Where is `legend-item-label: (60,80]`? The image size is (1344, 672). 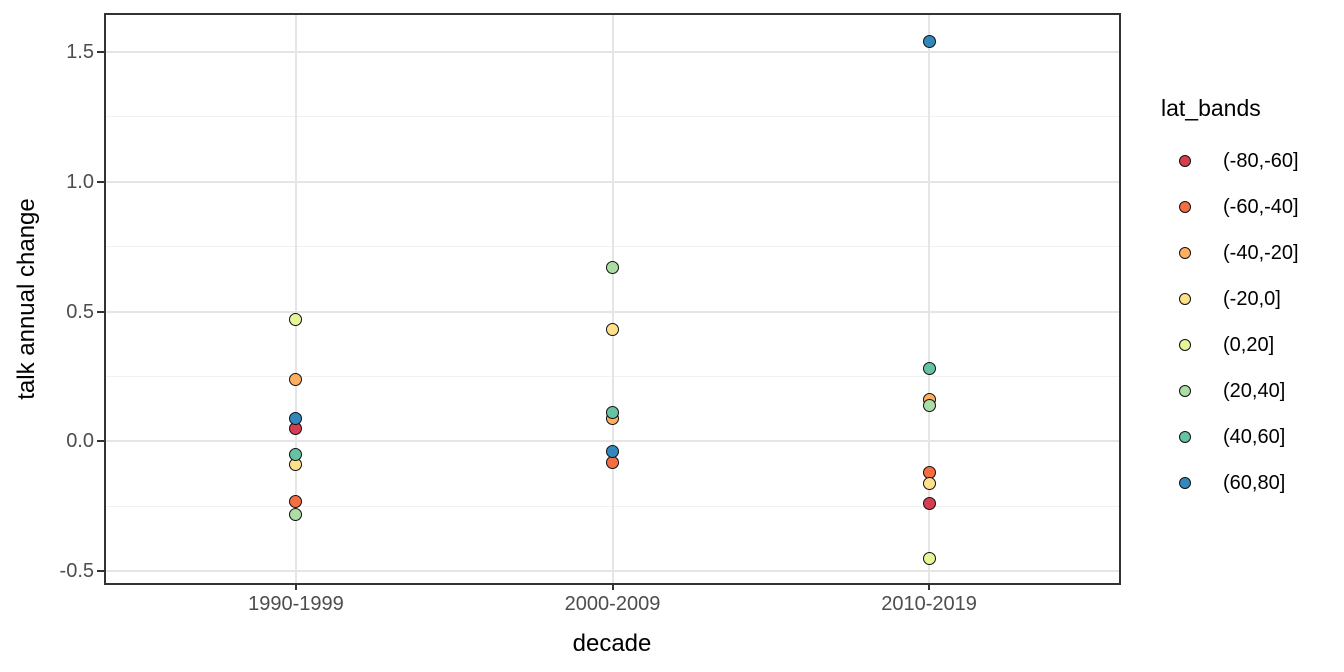
legend-item-label: (60,80] is located at coordinates (1254, 482).